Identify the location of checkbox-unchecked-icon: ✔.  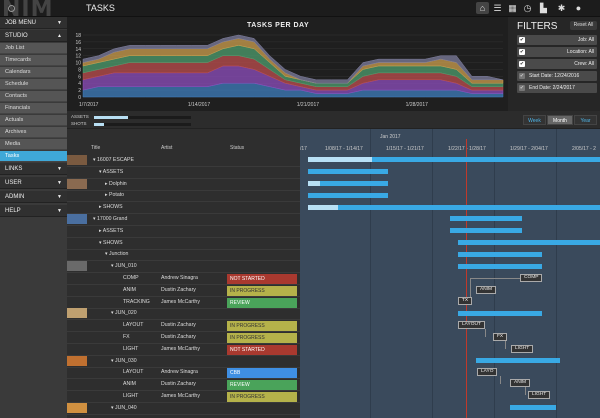
(522, 76).